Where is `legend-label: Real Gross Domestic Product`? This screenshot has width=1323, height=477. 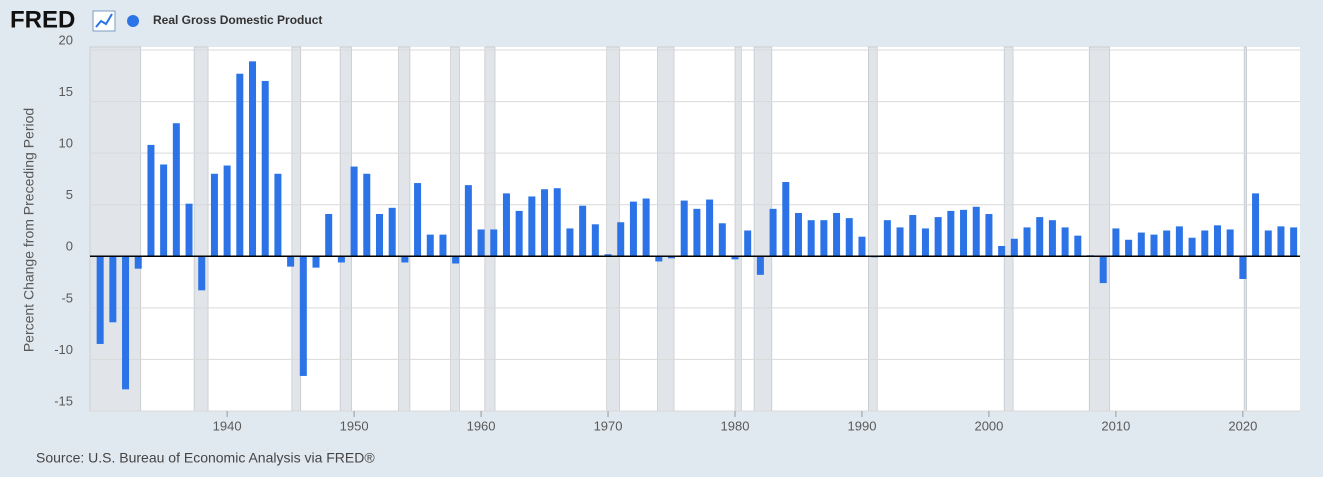 legend-label: Real Gross Domestic Product is located at coordinates (237, 20).